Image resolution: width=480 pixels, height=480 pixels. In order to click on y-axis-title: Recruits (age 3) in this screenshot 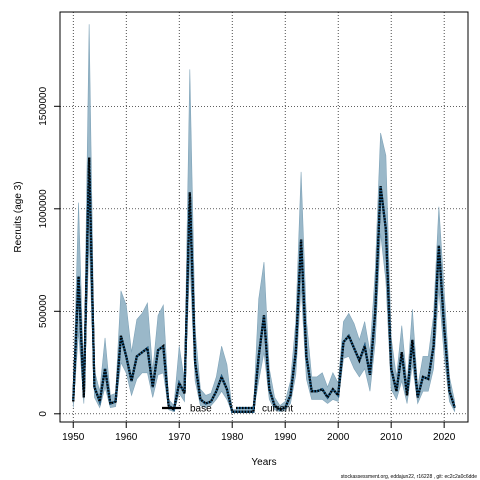, I will do `click(18, 216)`.